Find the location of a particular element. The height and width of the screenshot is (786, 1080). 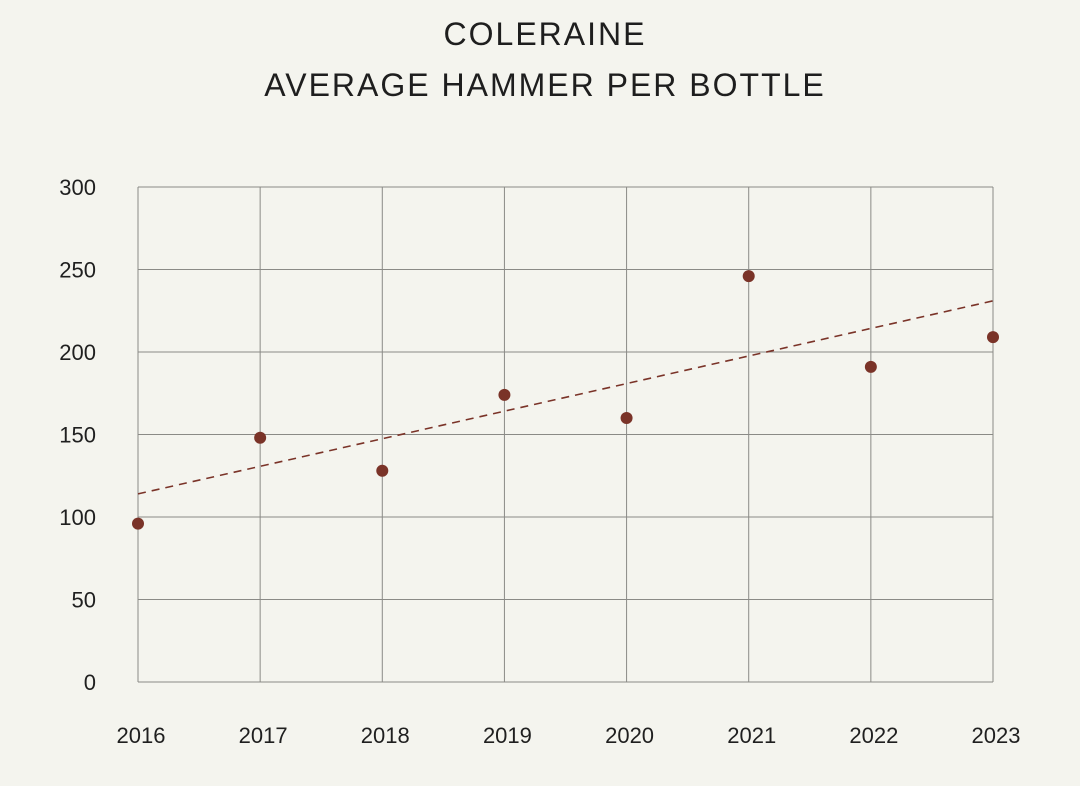

x-tick-label: 2022 is located at coordinates (873, 735).